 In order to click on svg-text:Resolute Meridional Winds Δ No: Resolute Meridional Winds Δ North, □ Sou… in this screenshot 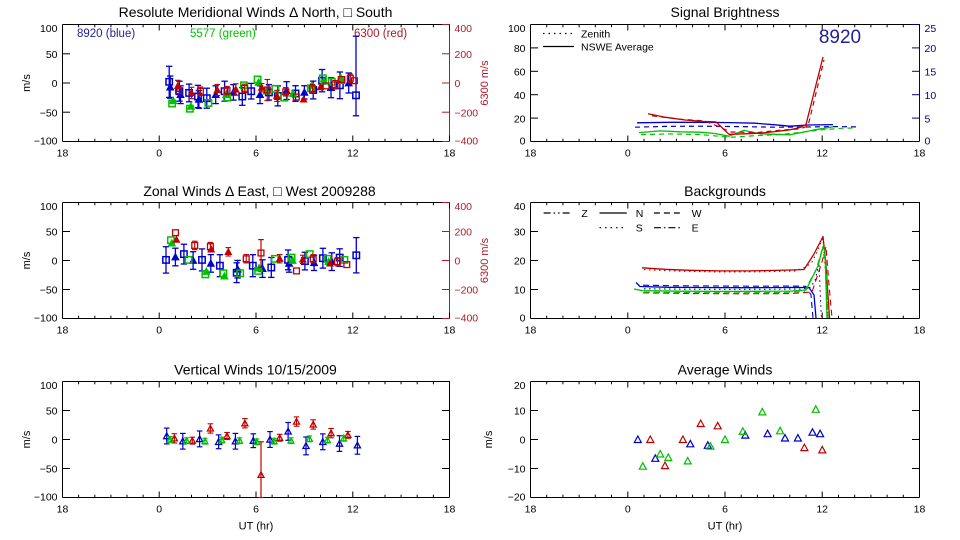, I will do `click(256, 12)`.